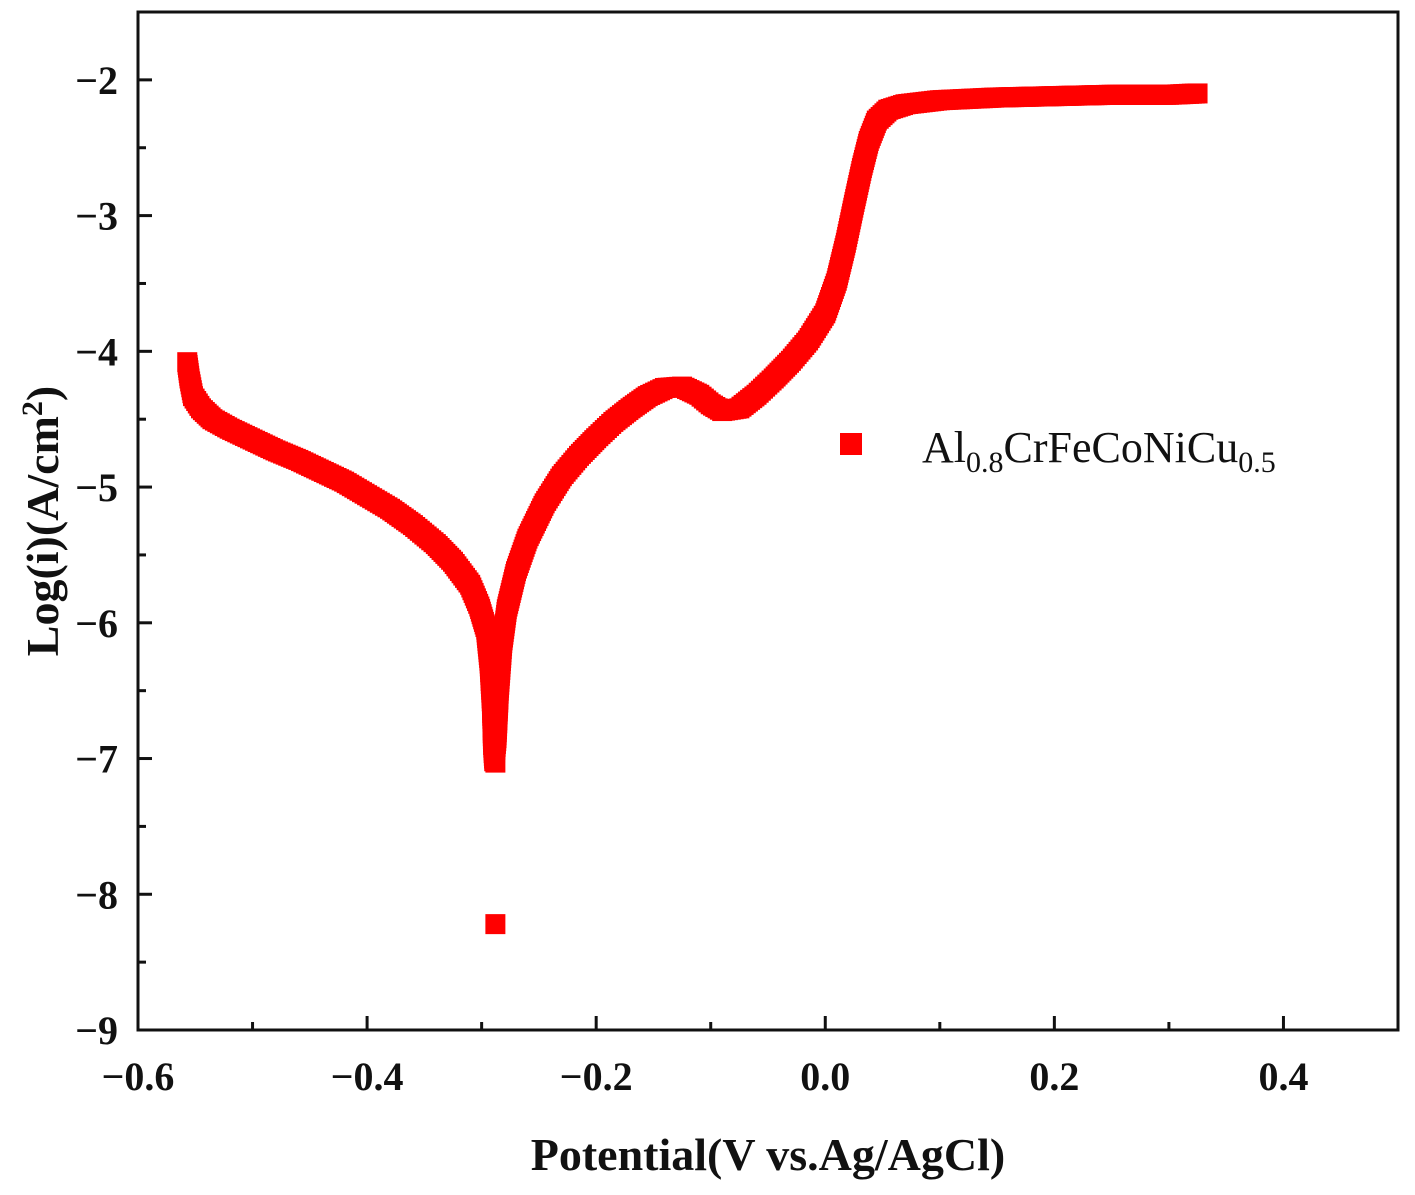 Image resolution: width=1415 pixels, height=1195 pixels. What do you see at coordinates (96, 623) in the screenshot?
I see `y-tick-label: −6` at bounding box center [96, 623].